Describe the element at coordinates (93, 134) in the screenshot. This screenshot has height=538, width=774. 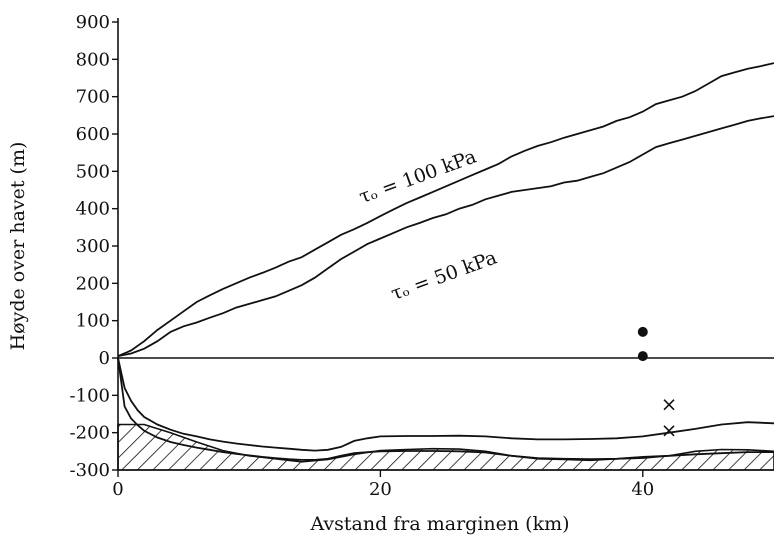
I see `y-tick-label: 600` at that location.